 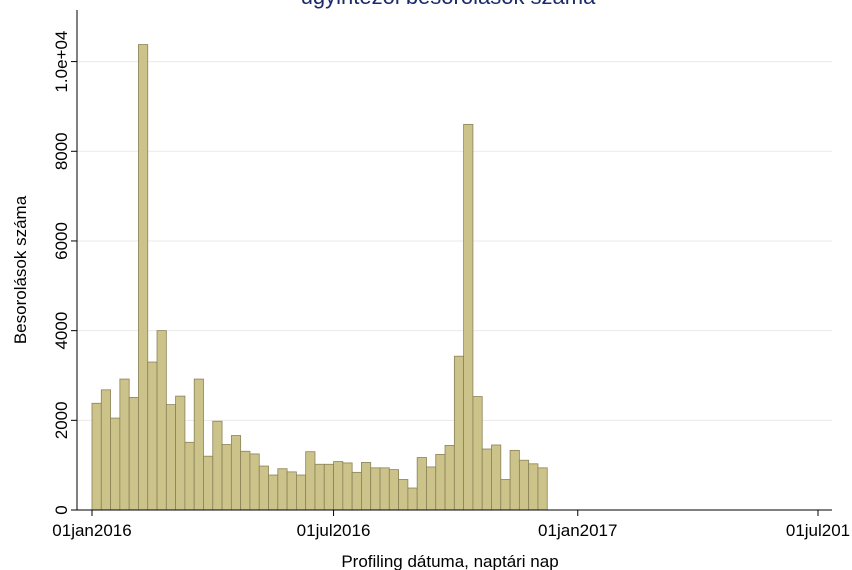 What do you see at coordinates (61, 62) in the screenshot?
I see `y-tick-label: 1.0e+04` at bounding box center [61, 62].